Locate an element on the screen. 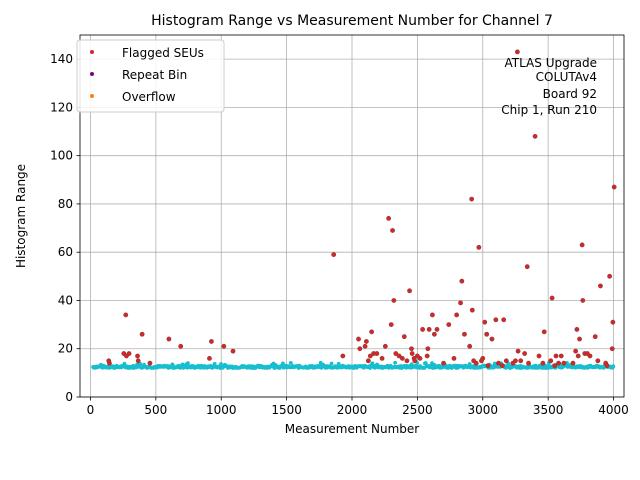  annotation-line-3: Board 92 is located at coordinates (570, 94).